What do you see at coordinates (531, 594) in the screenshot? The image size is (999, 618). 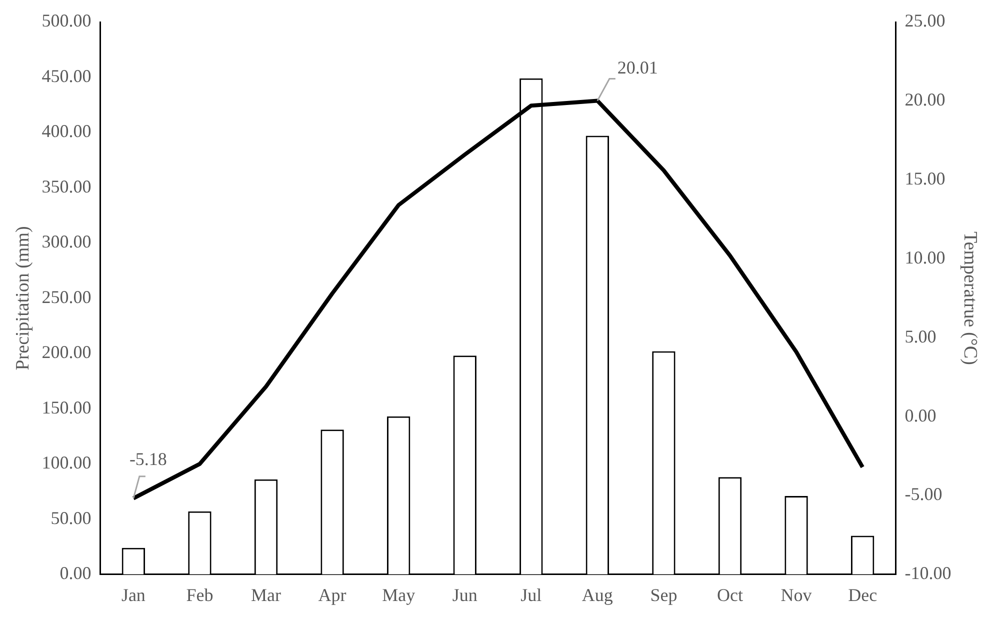 I see `x-tick-label: Jul` at bounding box center [531, 594].